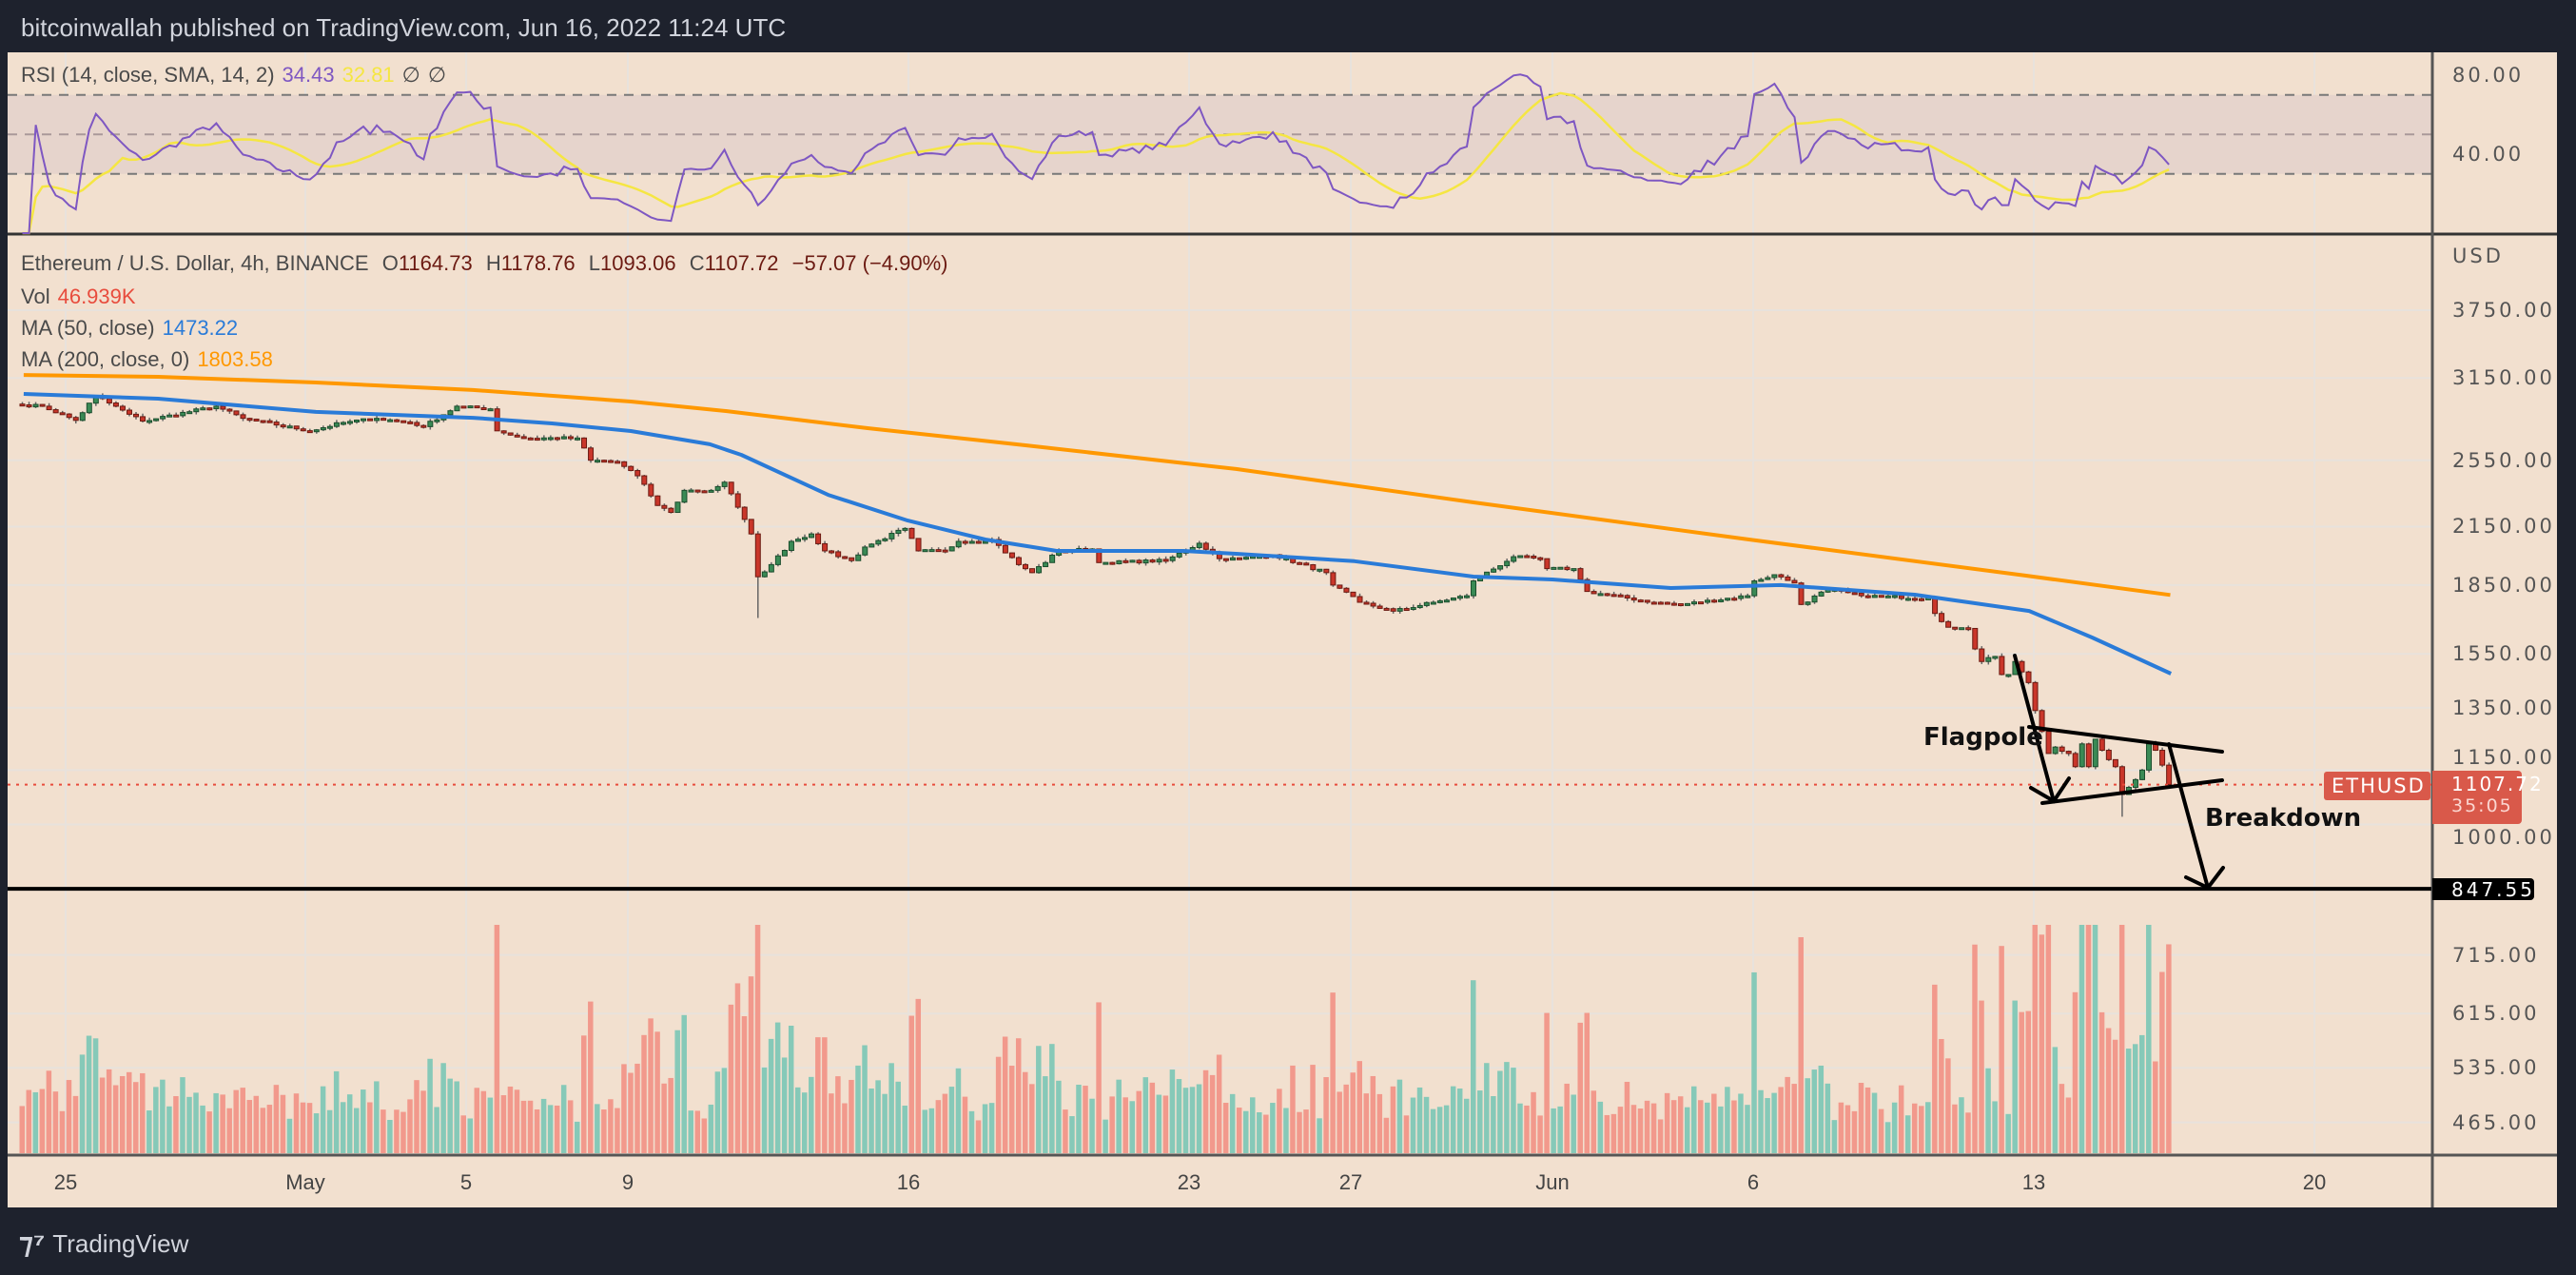 This screenshot has height=1275, width=2576. Describe the element at coordinates (2126, 740) in the screenshot. I see `flag-upper-trendline` at that location.